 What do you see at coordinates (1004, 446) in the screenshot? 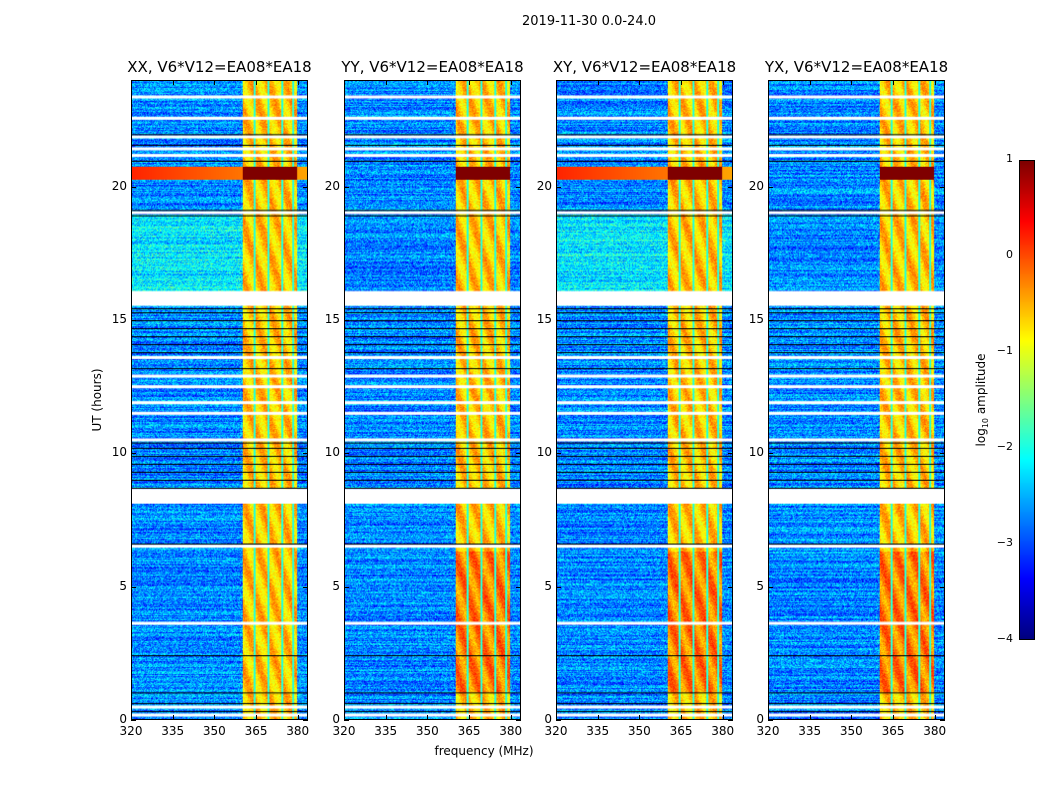
I see `colorbar-tick-label: −2` at bounding box center [1004, 446].